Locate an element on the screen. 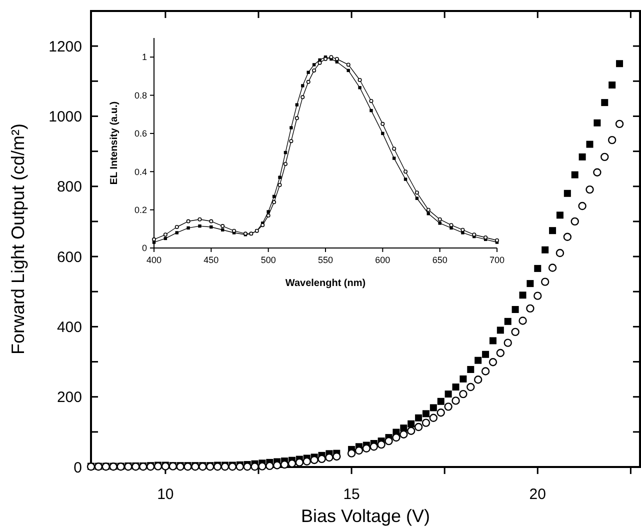 The image size is (641, 529). x-axis-title: Wavelenght (nm) is located at coordinates (325, 283).